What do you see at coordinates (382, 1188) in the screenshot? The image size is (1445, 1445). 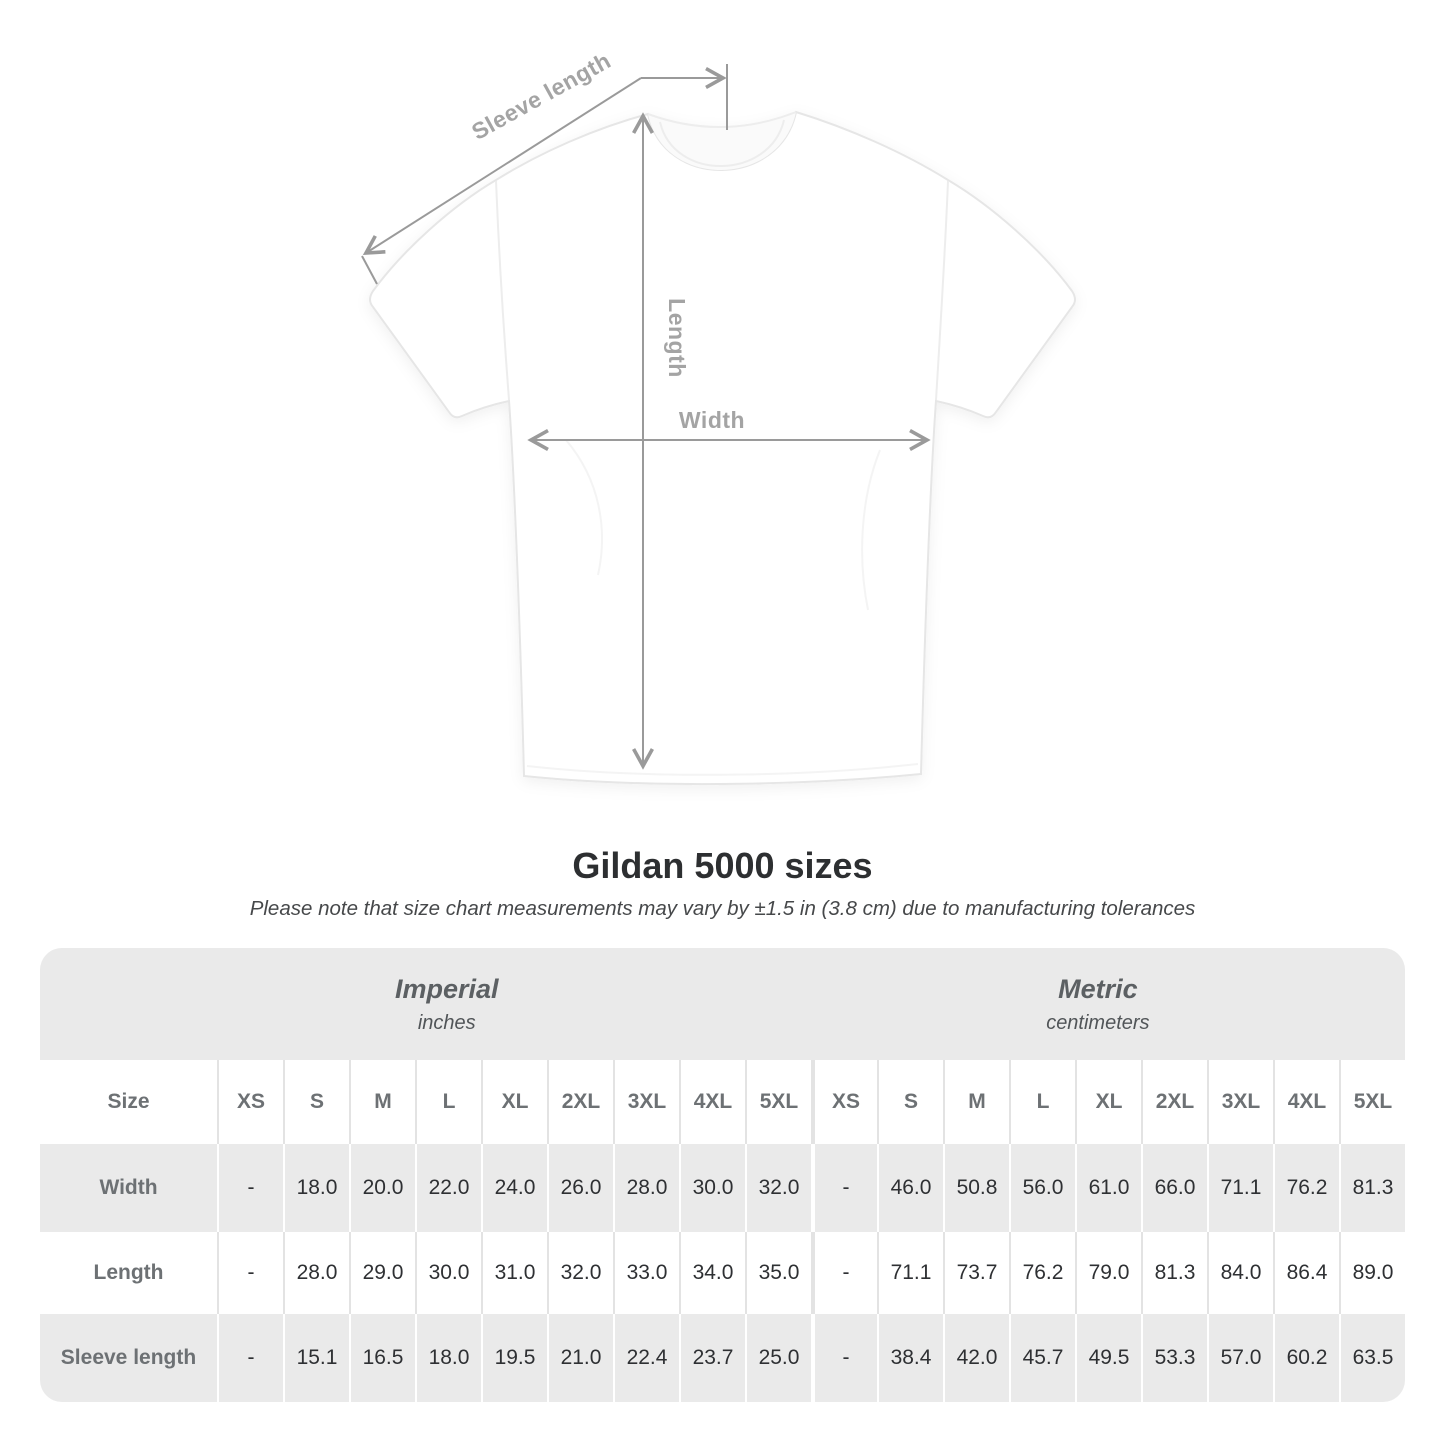 I see `value-cell: 20.0` at bounding box center [382, 1188].